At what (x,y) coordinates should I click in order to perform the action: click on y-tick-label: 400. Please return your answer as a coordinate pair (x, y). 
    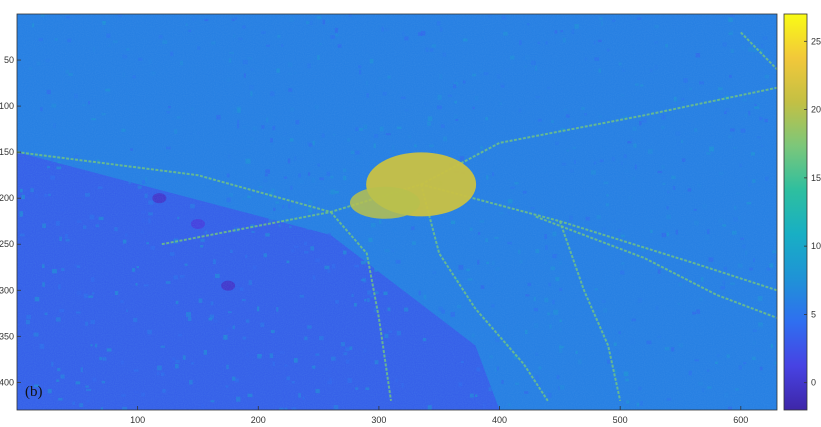
    Looking at the image, I should click on (7, 382).